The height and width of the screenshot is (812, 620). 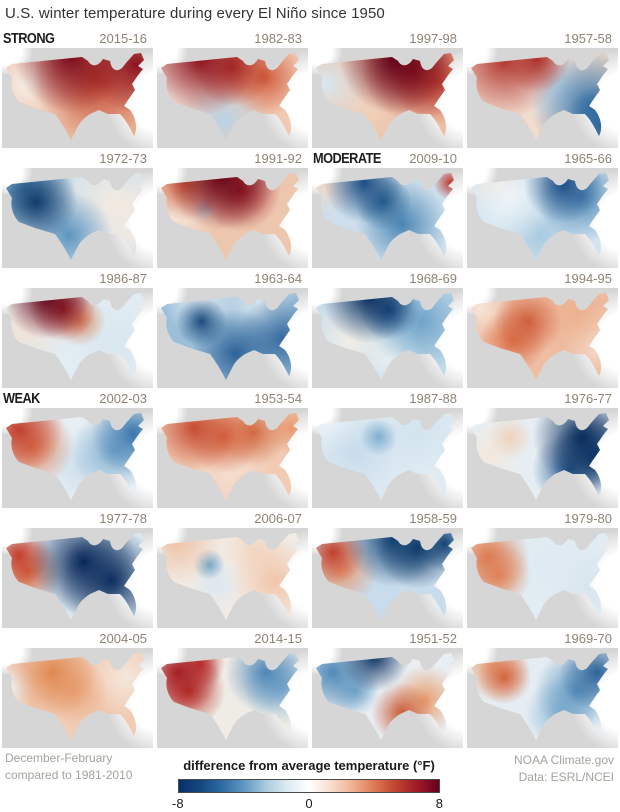 I want to click on panel-1997-98: 1997-98, so click(x=387, y=88).